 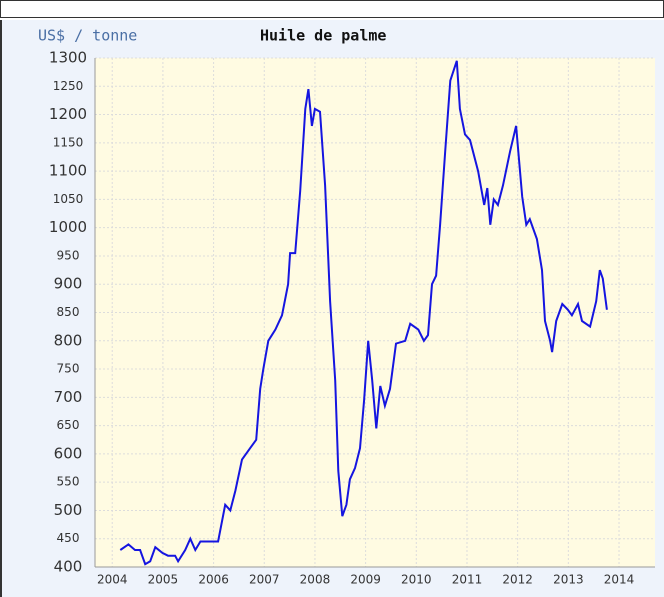 I want to click on y-axis-label: US$ / tonne, so click(x=87, y=36).